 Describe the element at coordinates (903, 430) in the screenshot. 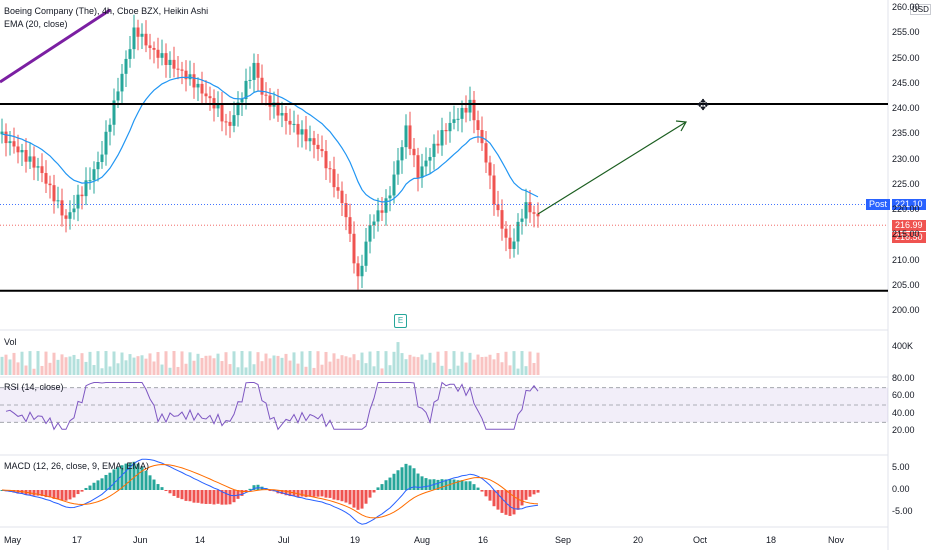

I see `rsi-axis-tick: 20.00` at that location.